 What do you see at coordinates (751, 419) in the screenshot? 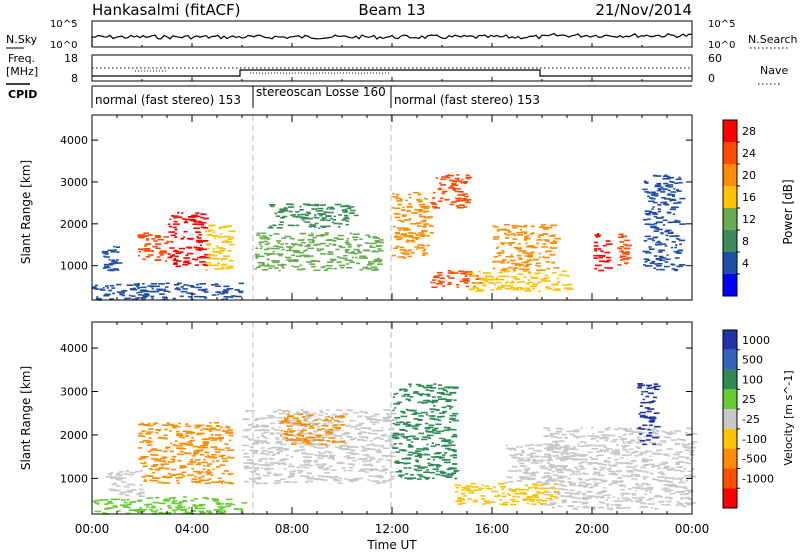
I see `velocity-colorbar-label-4: -25` at bounding box center [751, 419].